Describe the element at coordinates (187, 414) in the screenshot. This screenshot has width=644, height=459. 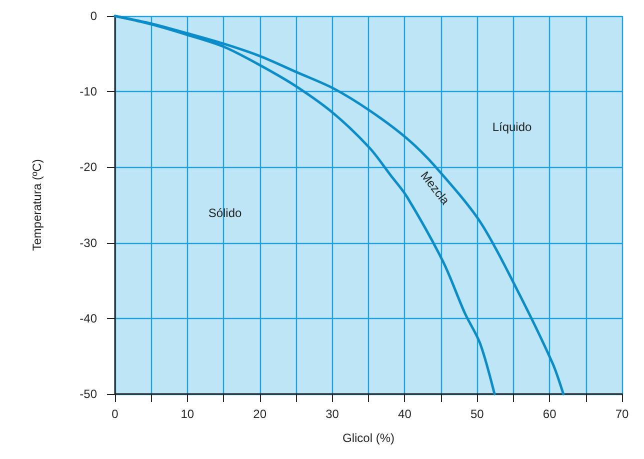
I see `x-tick-label: 10` at that location.